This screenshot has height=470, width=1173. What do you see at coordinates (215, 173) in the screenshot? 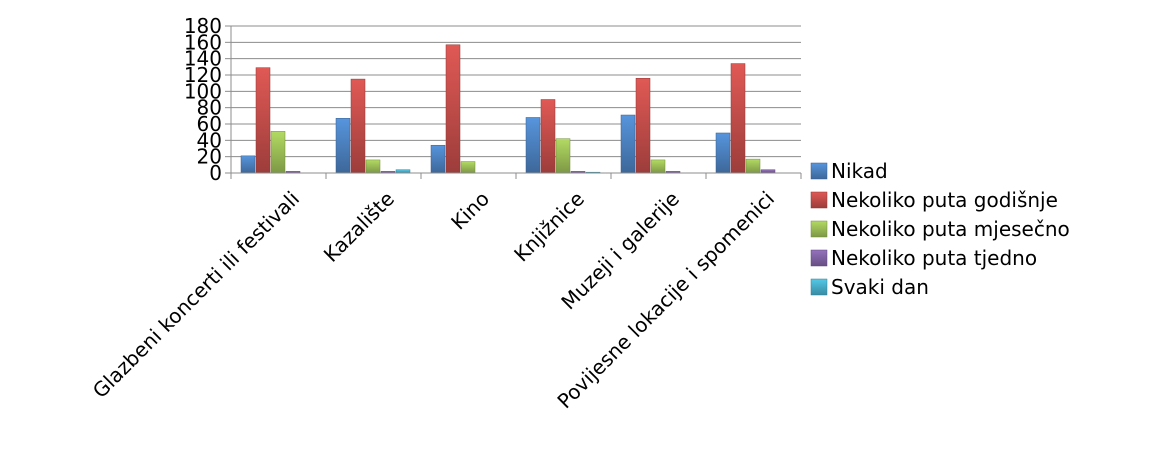
I see `y-tick-label: 0` at bounding box center [215, 173].